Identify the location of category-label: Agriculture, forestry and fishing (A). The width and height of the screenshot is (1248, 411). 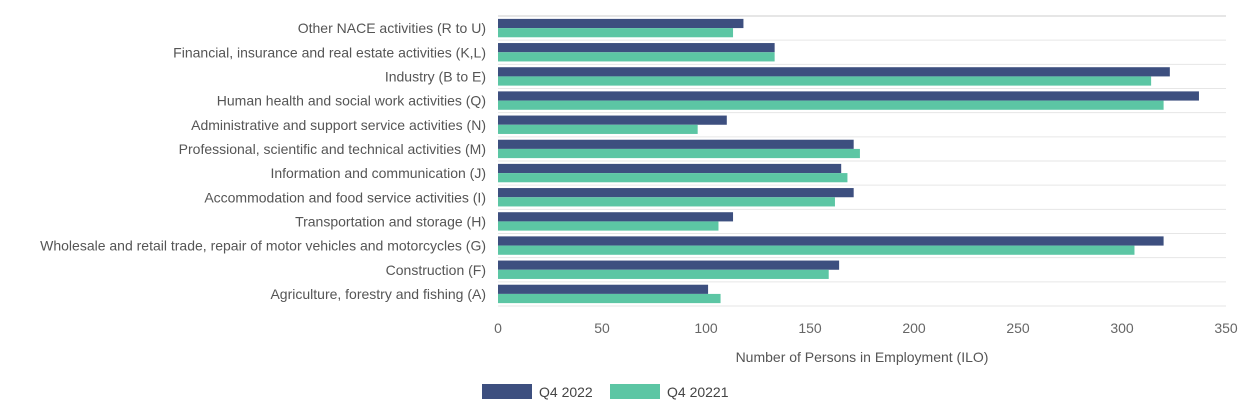
(378, 294).